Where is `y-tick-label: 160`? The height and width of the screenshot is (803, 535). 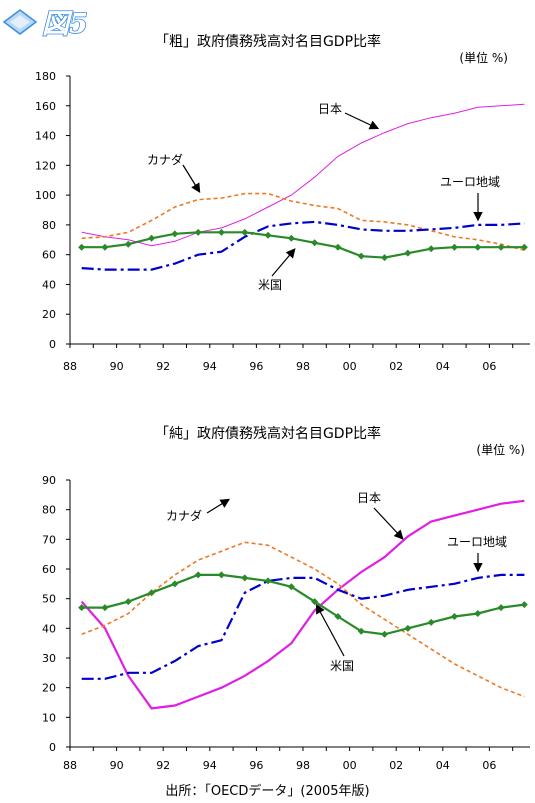
y-tick-label: 160 is located at coordinates (45, 106).